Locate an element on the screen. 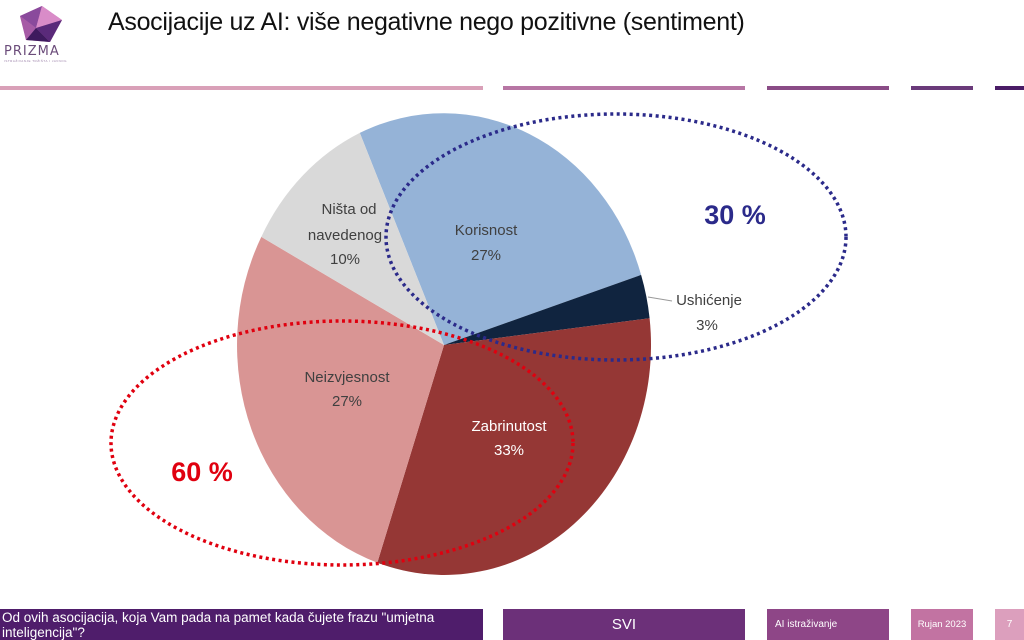 This screenshot has height=640, width=1024. slice-korisnost is located at coordinates (500, 229).